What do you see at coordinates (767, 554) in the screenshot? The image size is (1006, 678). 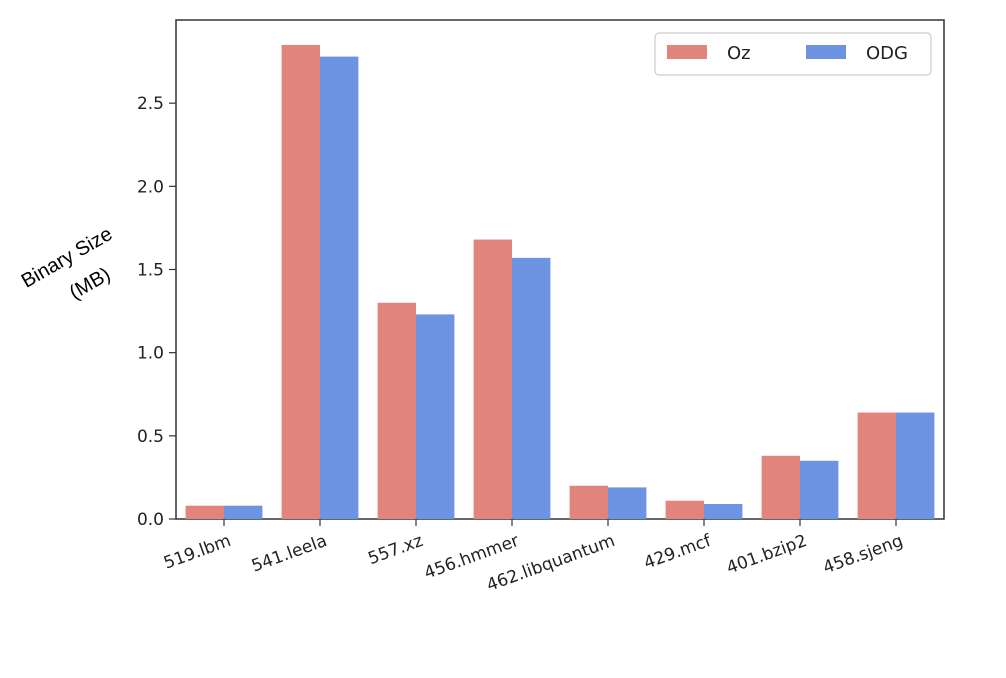 I see `x-tick-label: 401.bzip2` at bounding box center [767, 554].